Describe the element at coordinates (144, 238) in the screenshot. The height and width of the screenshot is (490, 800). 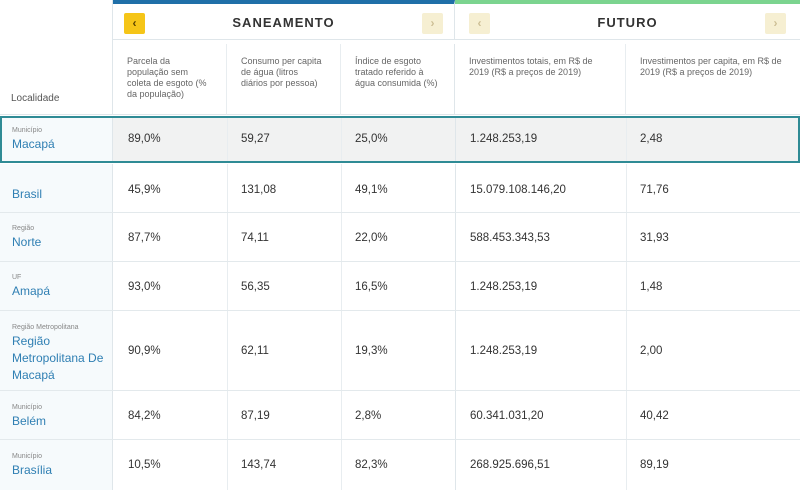
I see `cell-value: 87,7%` at that location.